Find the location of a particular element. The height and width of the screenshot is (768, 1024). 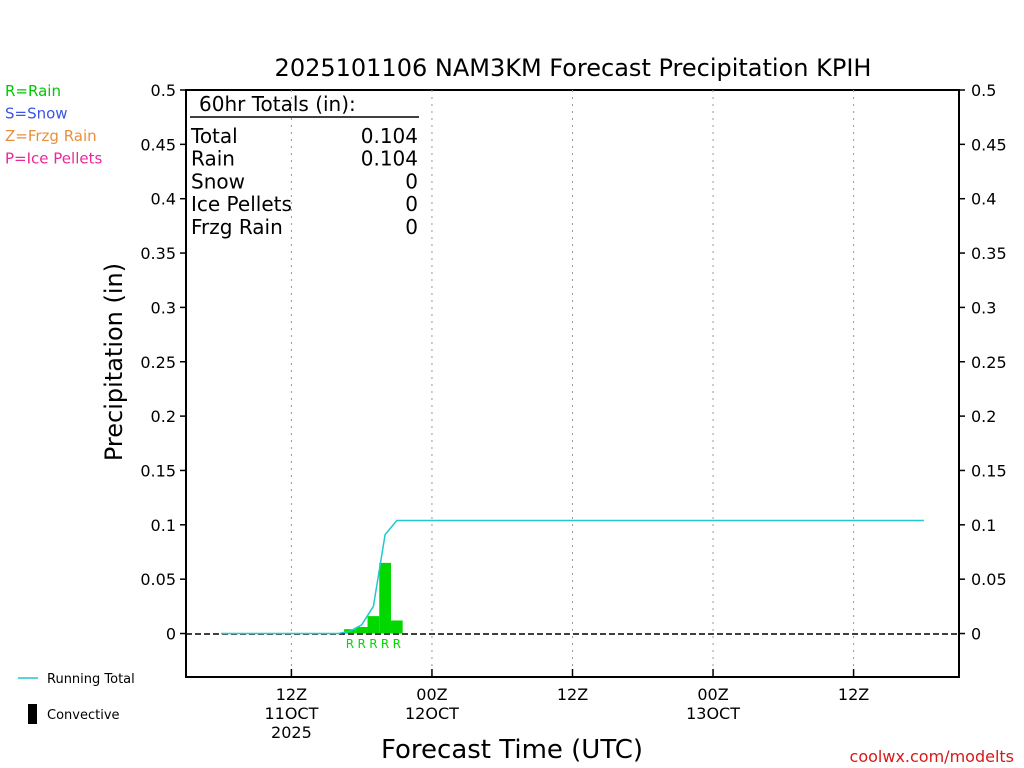

precip-type-legend-item: P=Ice Pellets is located at coordinates (53, 159).